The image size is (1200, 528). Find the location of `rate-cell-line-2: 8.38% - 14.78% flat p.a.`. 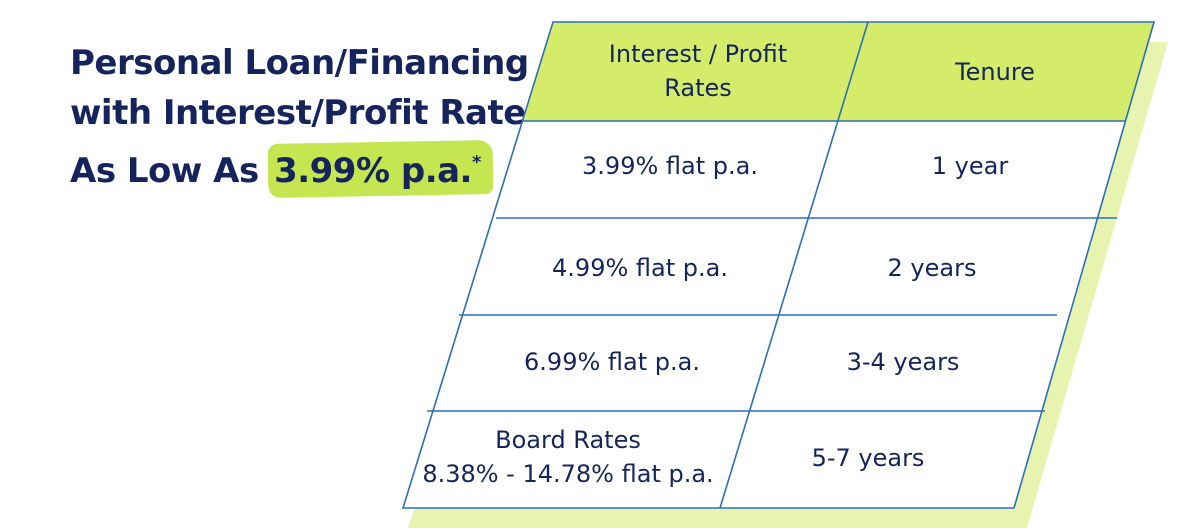

rate-cell-line-2: 8.38% - 14.78% flat p.a. is located at coordinates (567, 474).